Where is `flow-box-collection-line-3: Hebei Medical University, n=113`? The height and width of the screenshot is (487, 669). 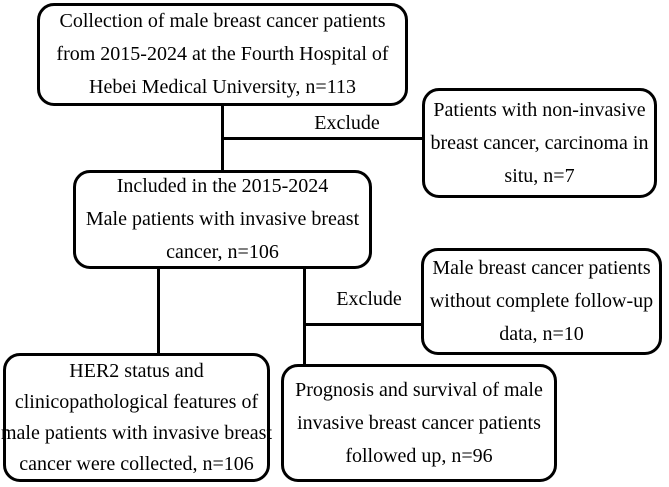 flow-box-collection-line-3: Hebei Medical University, n=113 is located at coordinates (222, 87).